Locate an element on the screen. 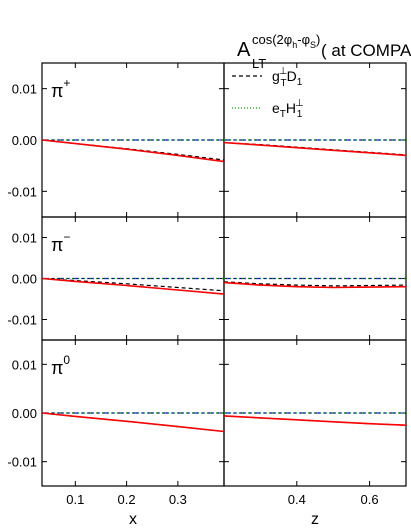  series-g-d-1-z is located at coordinates (315, 284).